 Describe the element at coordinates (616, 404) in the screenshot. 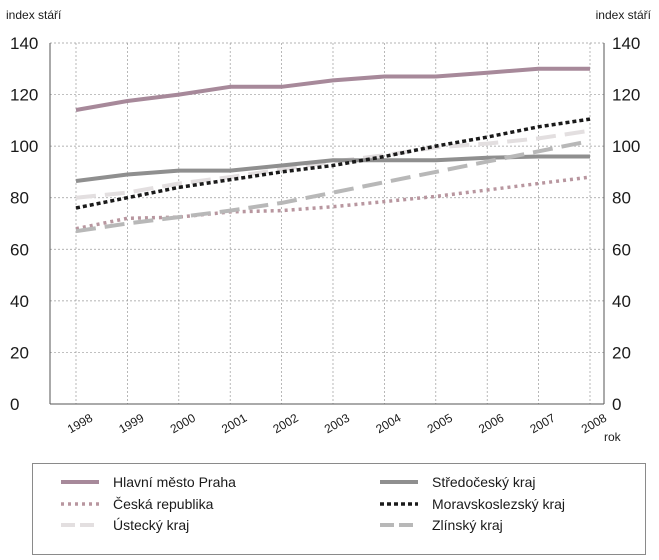

I see `y-tick-label-right: 0` at that location.